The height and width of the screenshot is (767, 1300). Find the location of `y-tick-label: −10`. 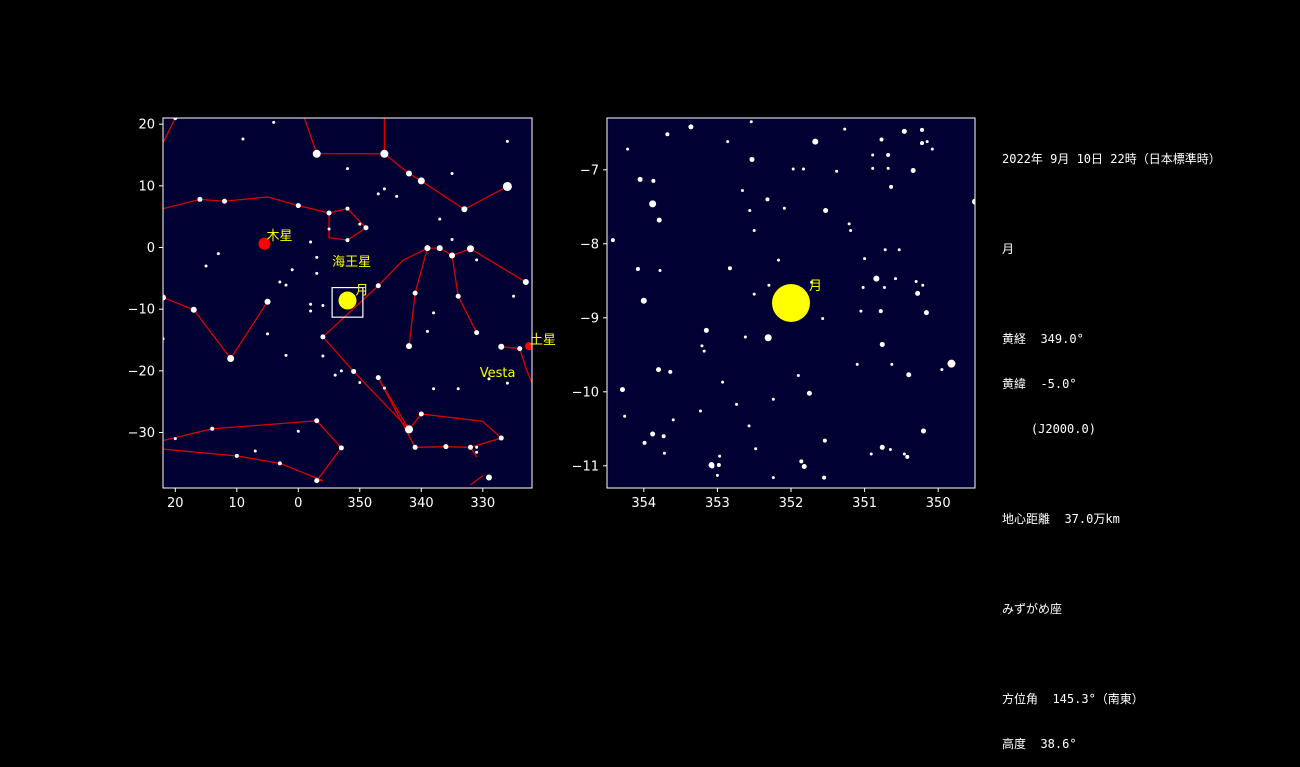

y-tick-label: −10 is located at coordinates (141, 310).